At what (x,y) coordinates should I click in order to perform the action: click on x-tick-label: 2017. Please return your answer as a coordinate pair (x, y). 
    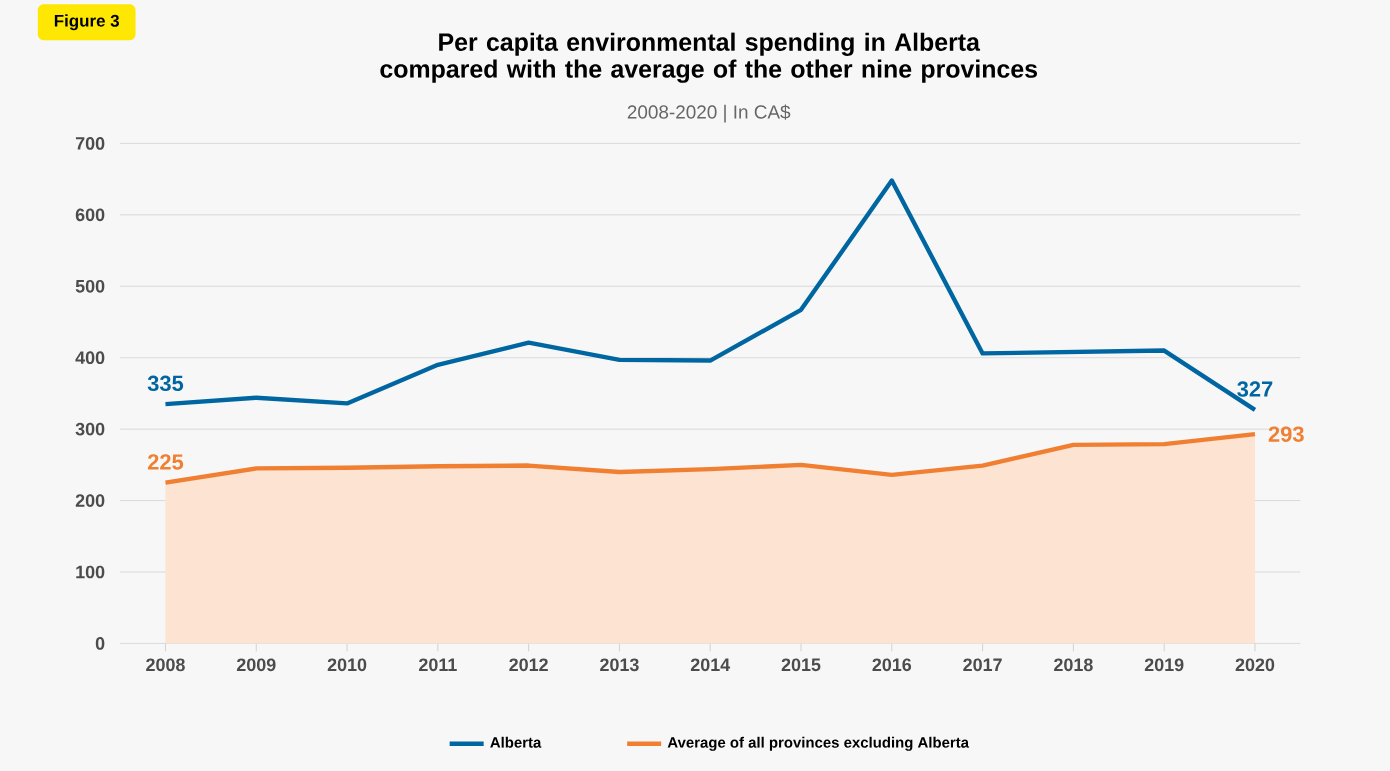
    Looking at the image, I should click on (982, 665).